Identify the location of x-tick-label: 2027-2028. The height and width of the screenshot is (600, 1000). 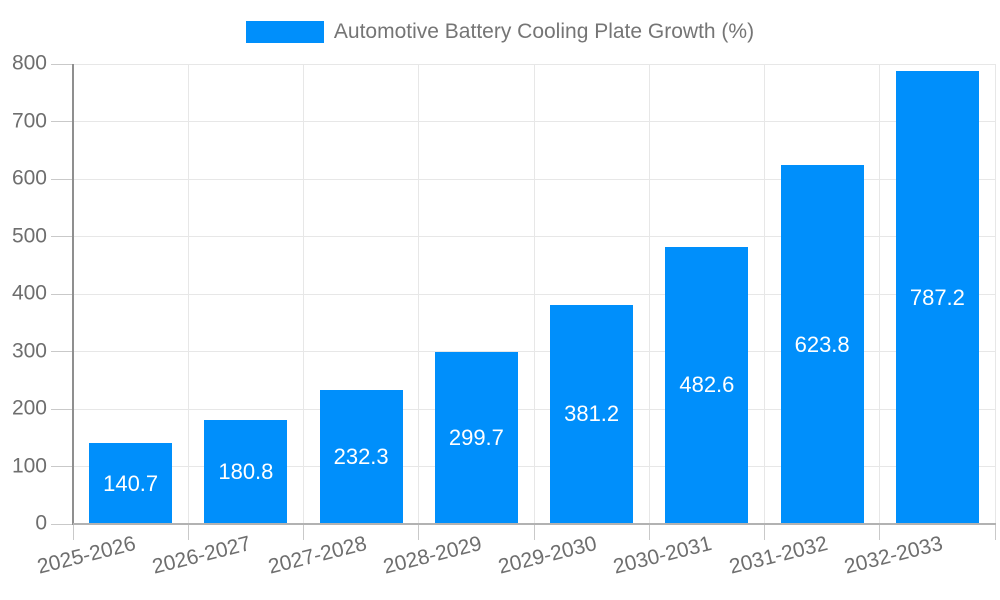
(317, 555).